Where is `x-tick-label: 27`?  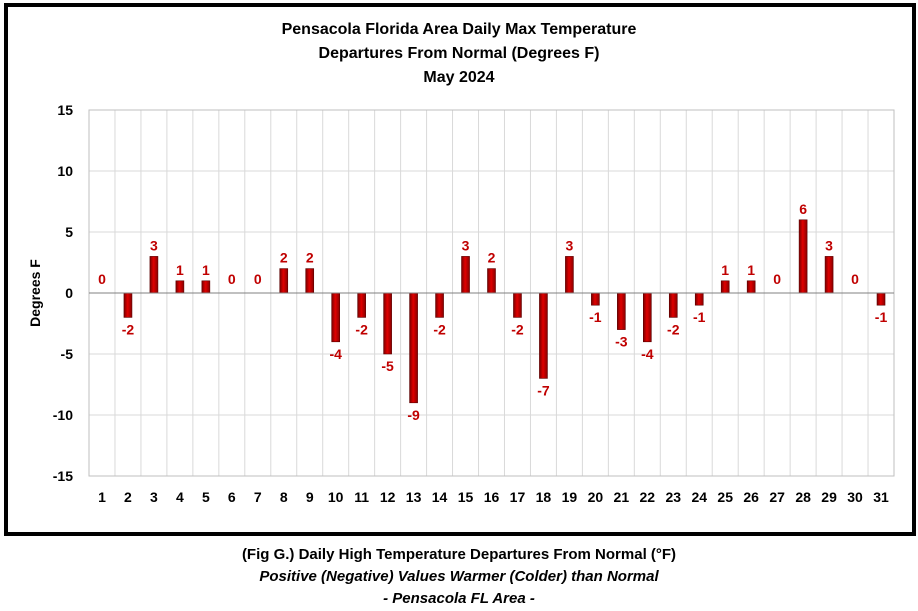 x-tick-label: 27 is located at coordinates (777, 497).